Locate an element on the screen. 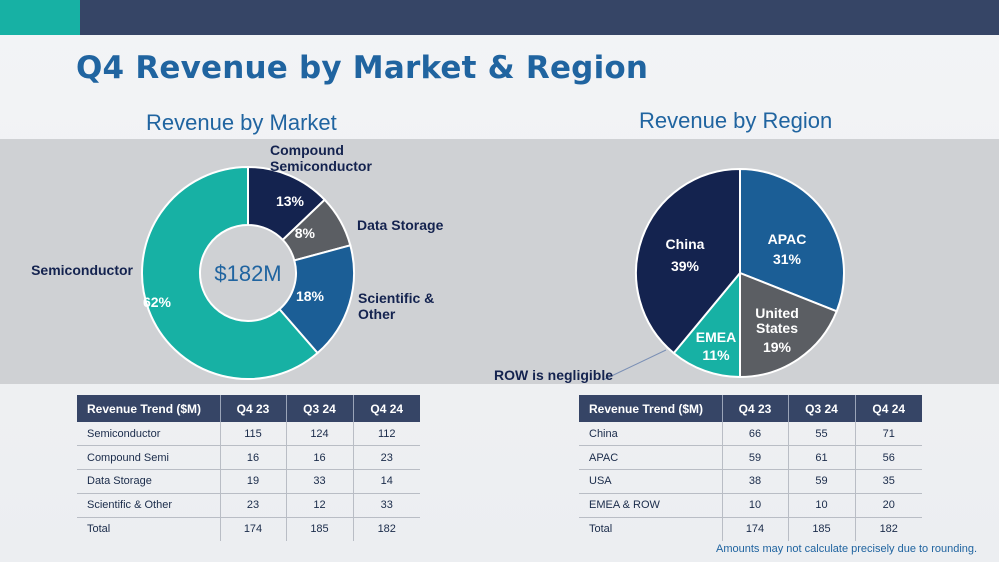  top-banner is located at coordinates (499, 17).